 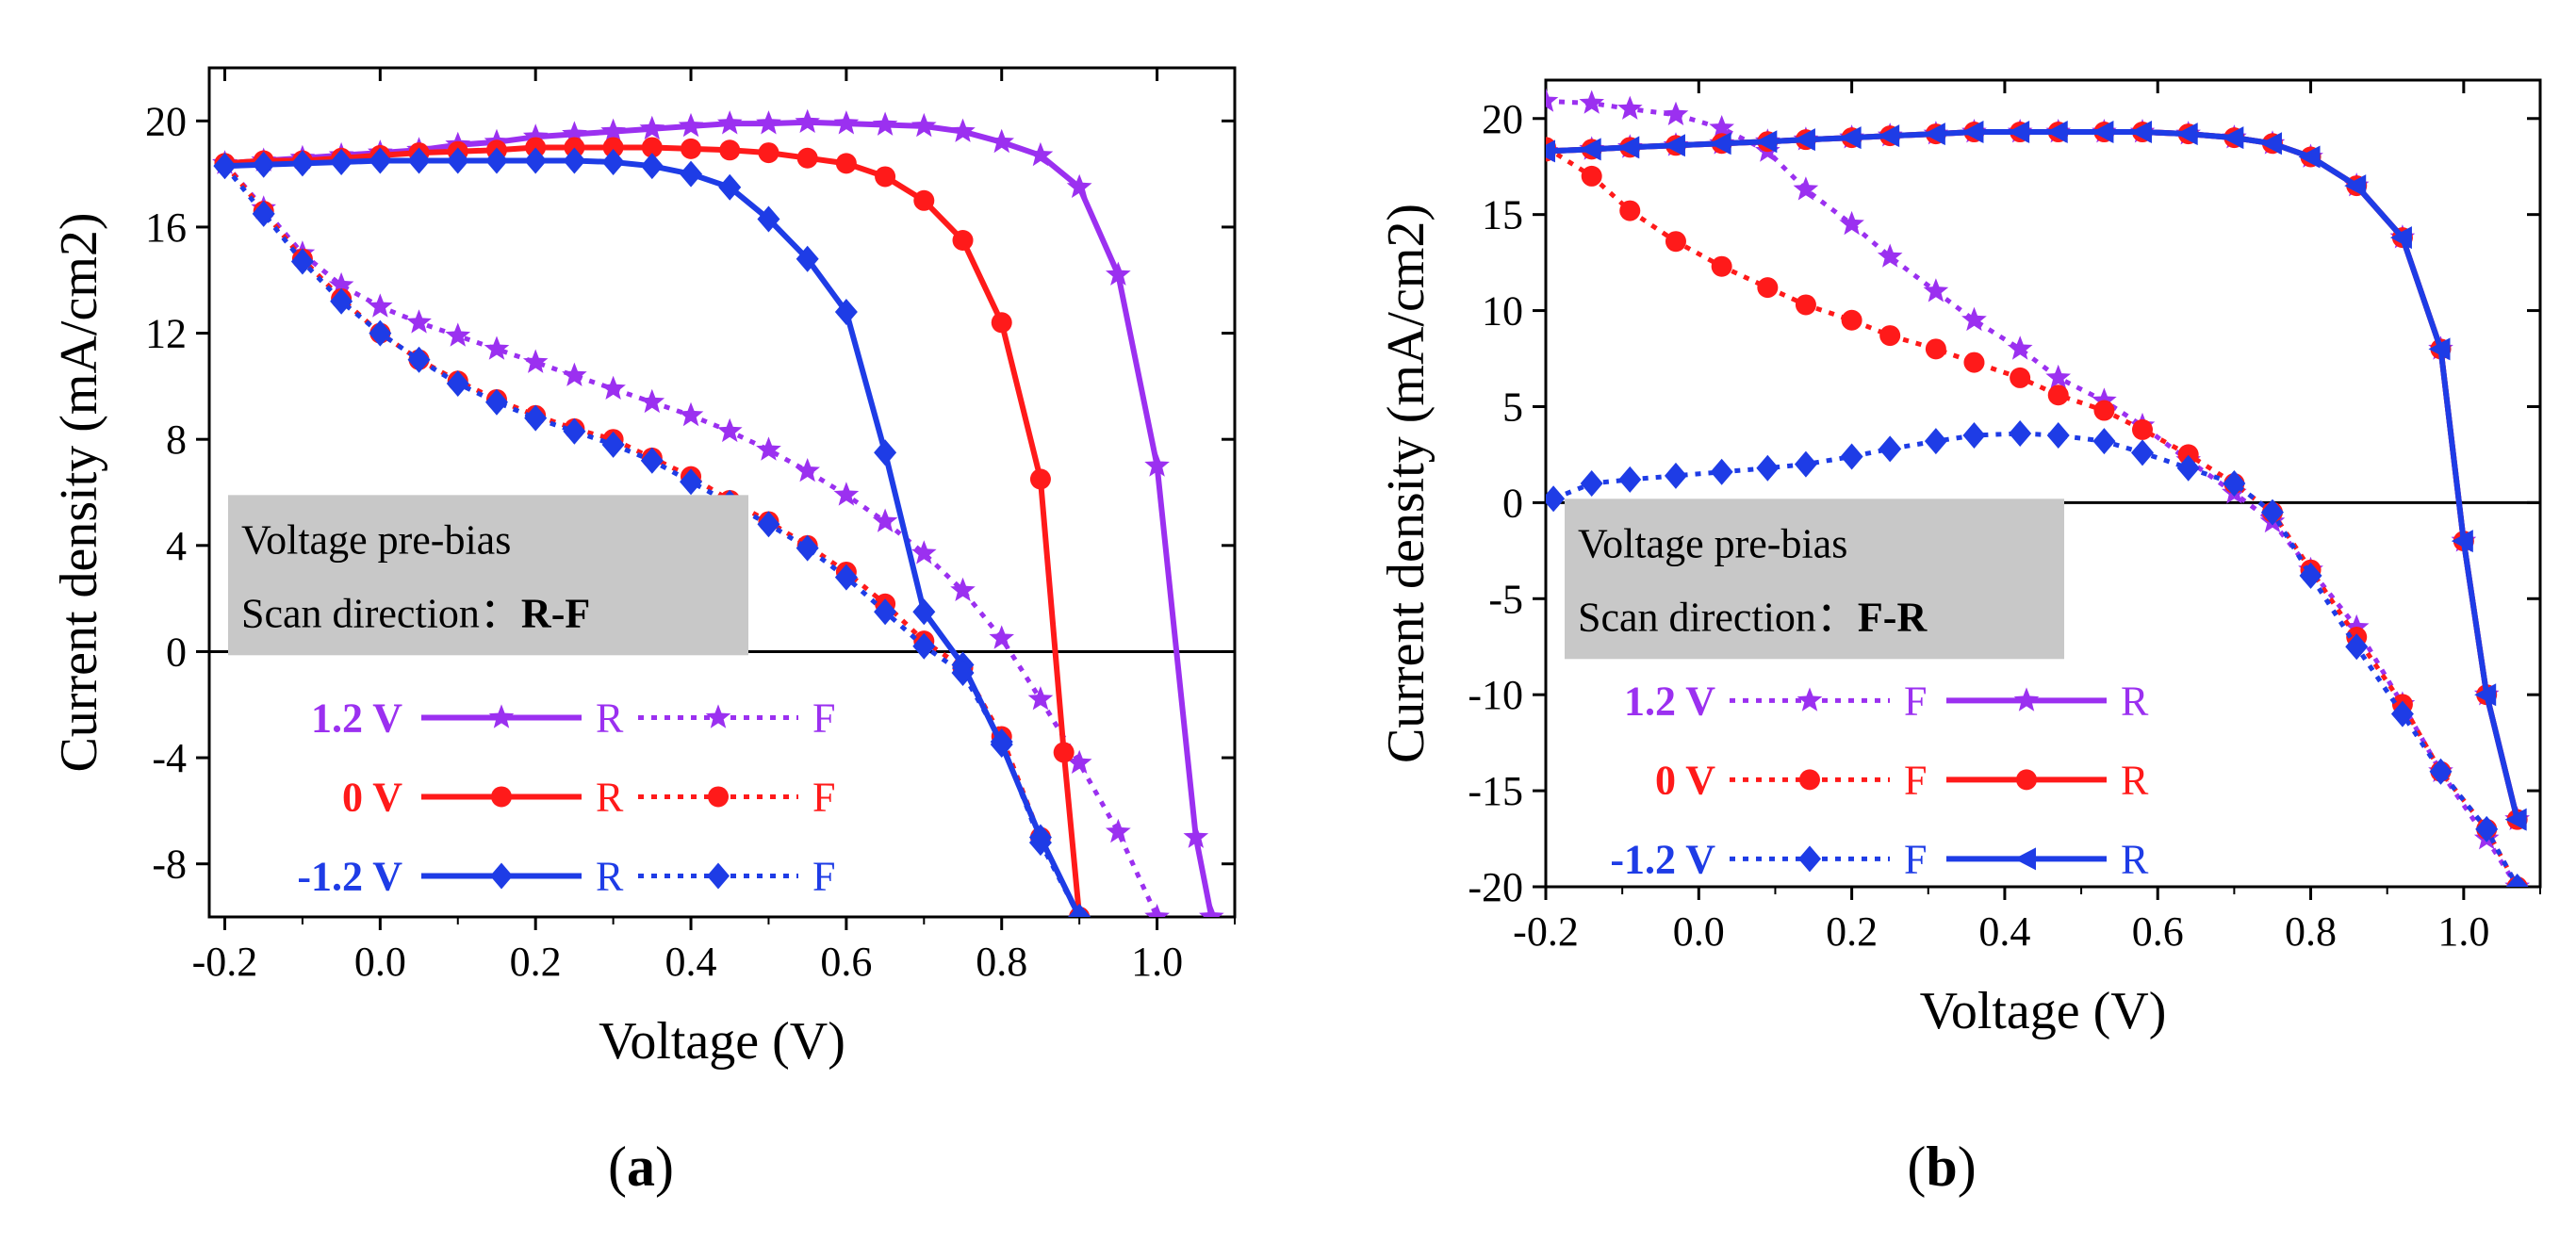 What do you see at coordinates (610, 797) in the screenshot?
I see `legend-first-label: R` at bounding box center [610, 797].